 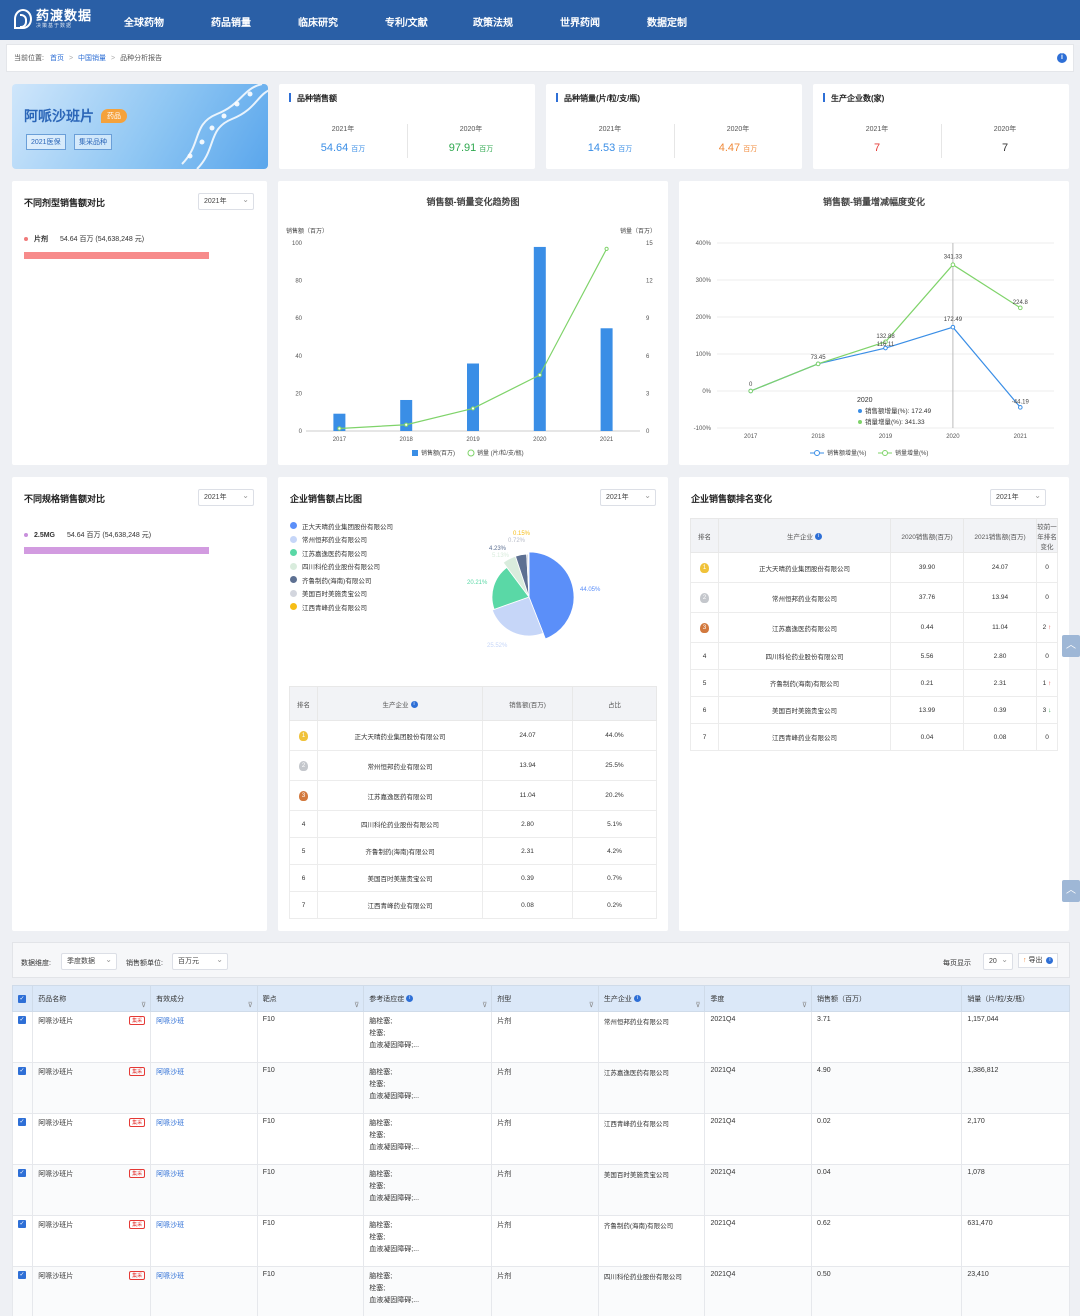 I want to click on legend-volume: 销量 (片/粒/支/瓶), so click(x=500, y=453).